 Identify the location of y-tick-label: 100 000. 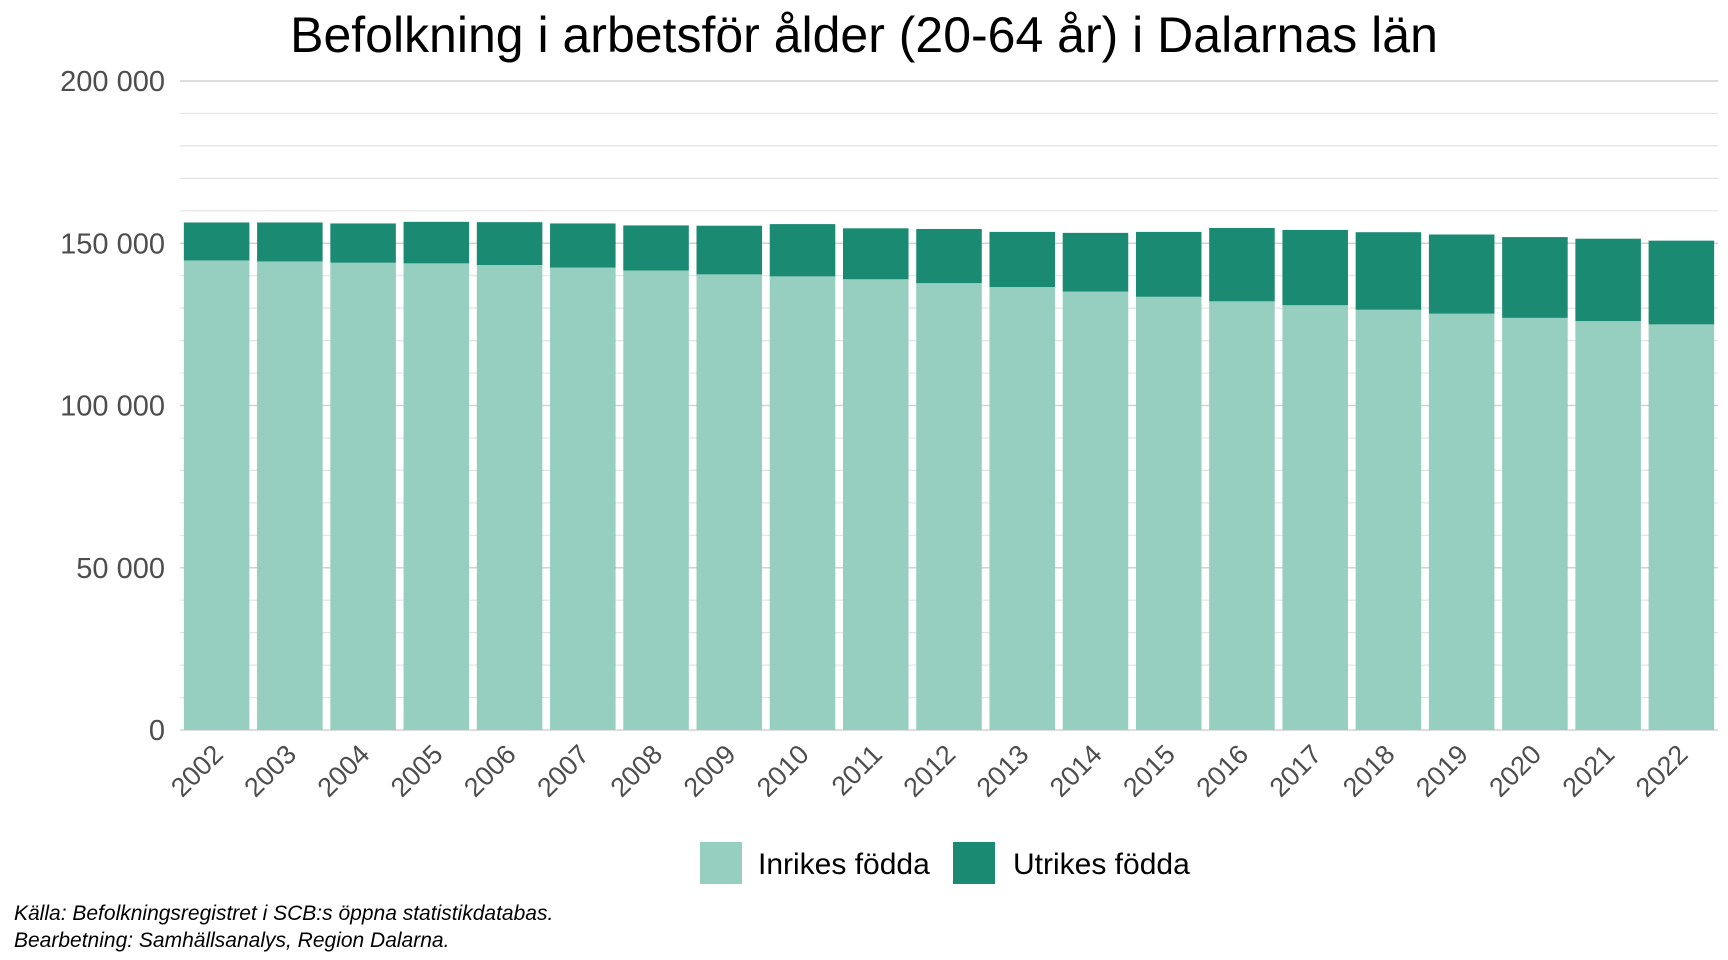
(112, 407).